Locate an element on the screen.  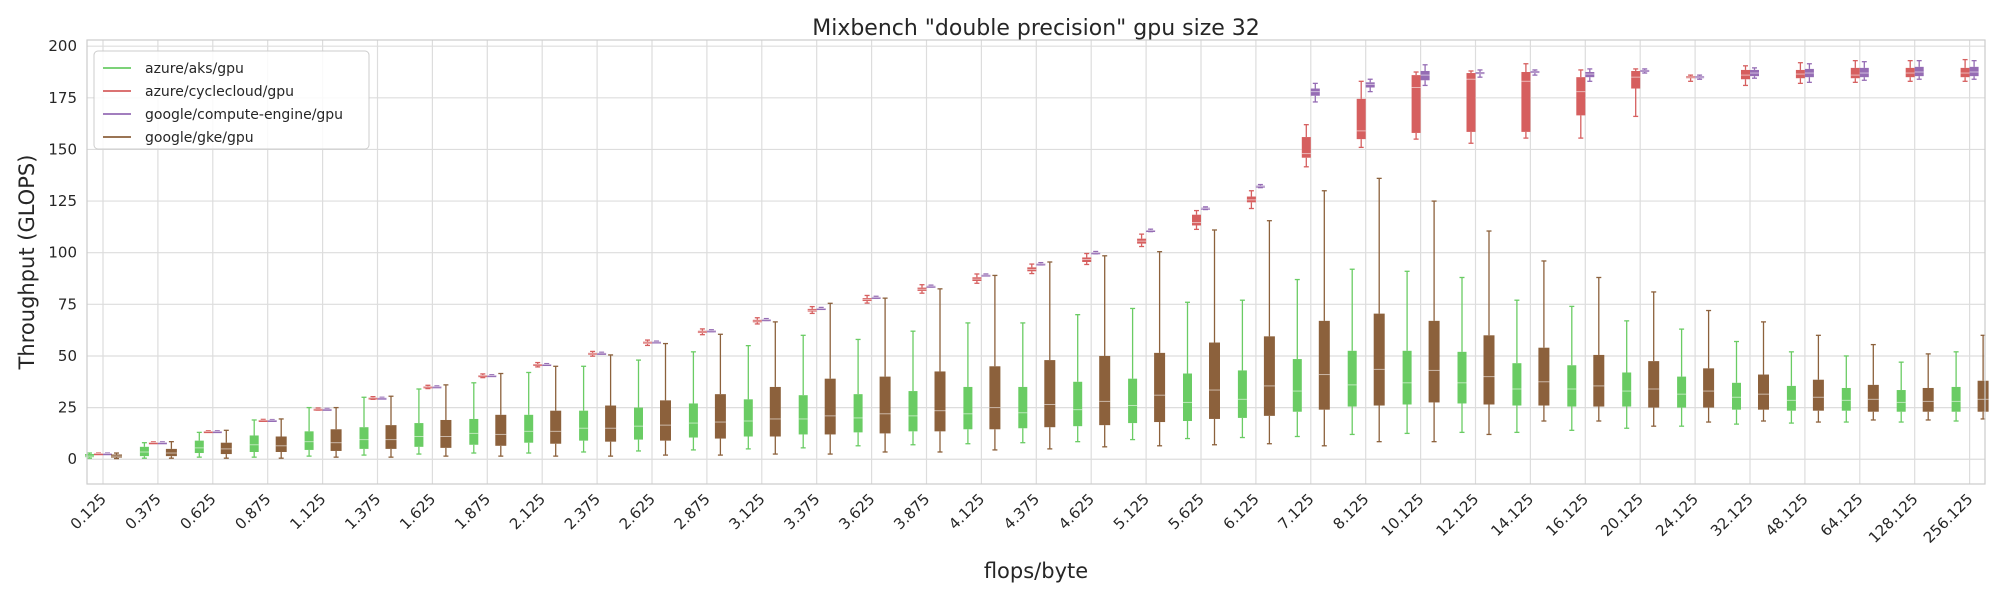
y-tick-label: 0 is located at coordinates (72, 459).